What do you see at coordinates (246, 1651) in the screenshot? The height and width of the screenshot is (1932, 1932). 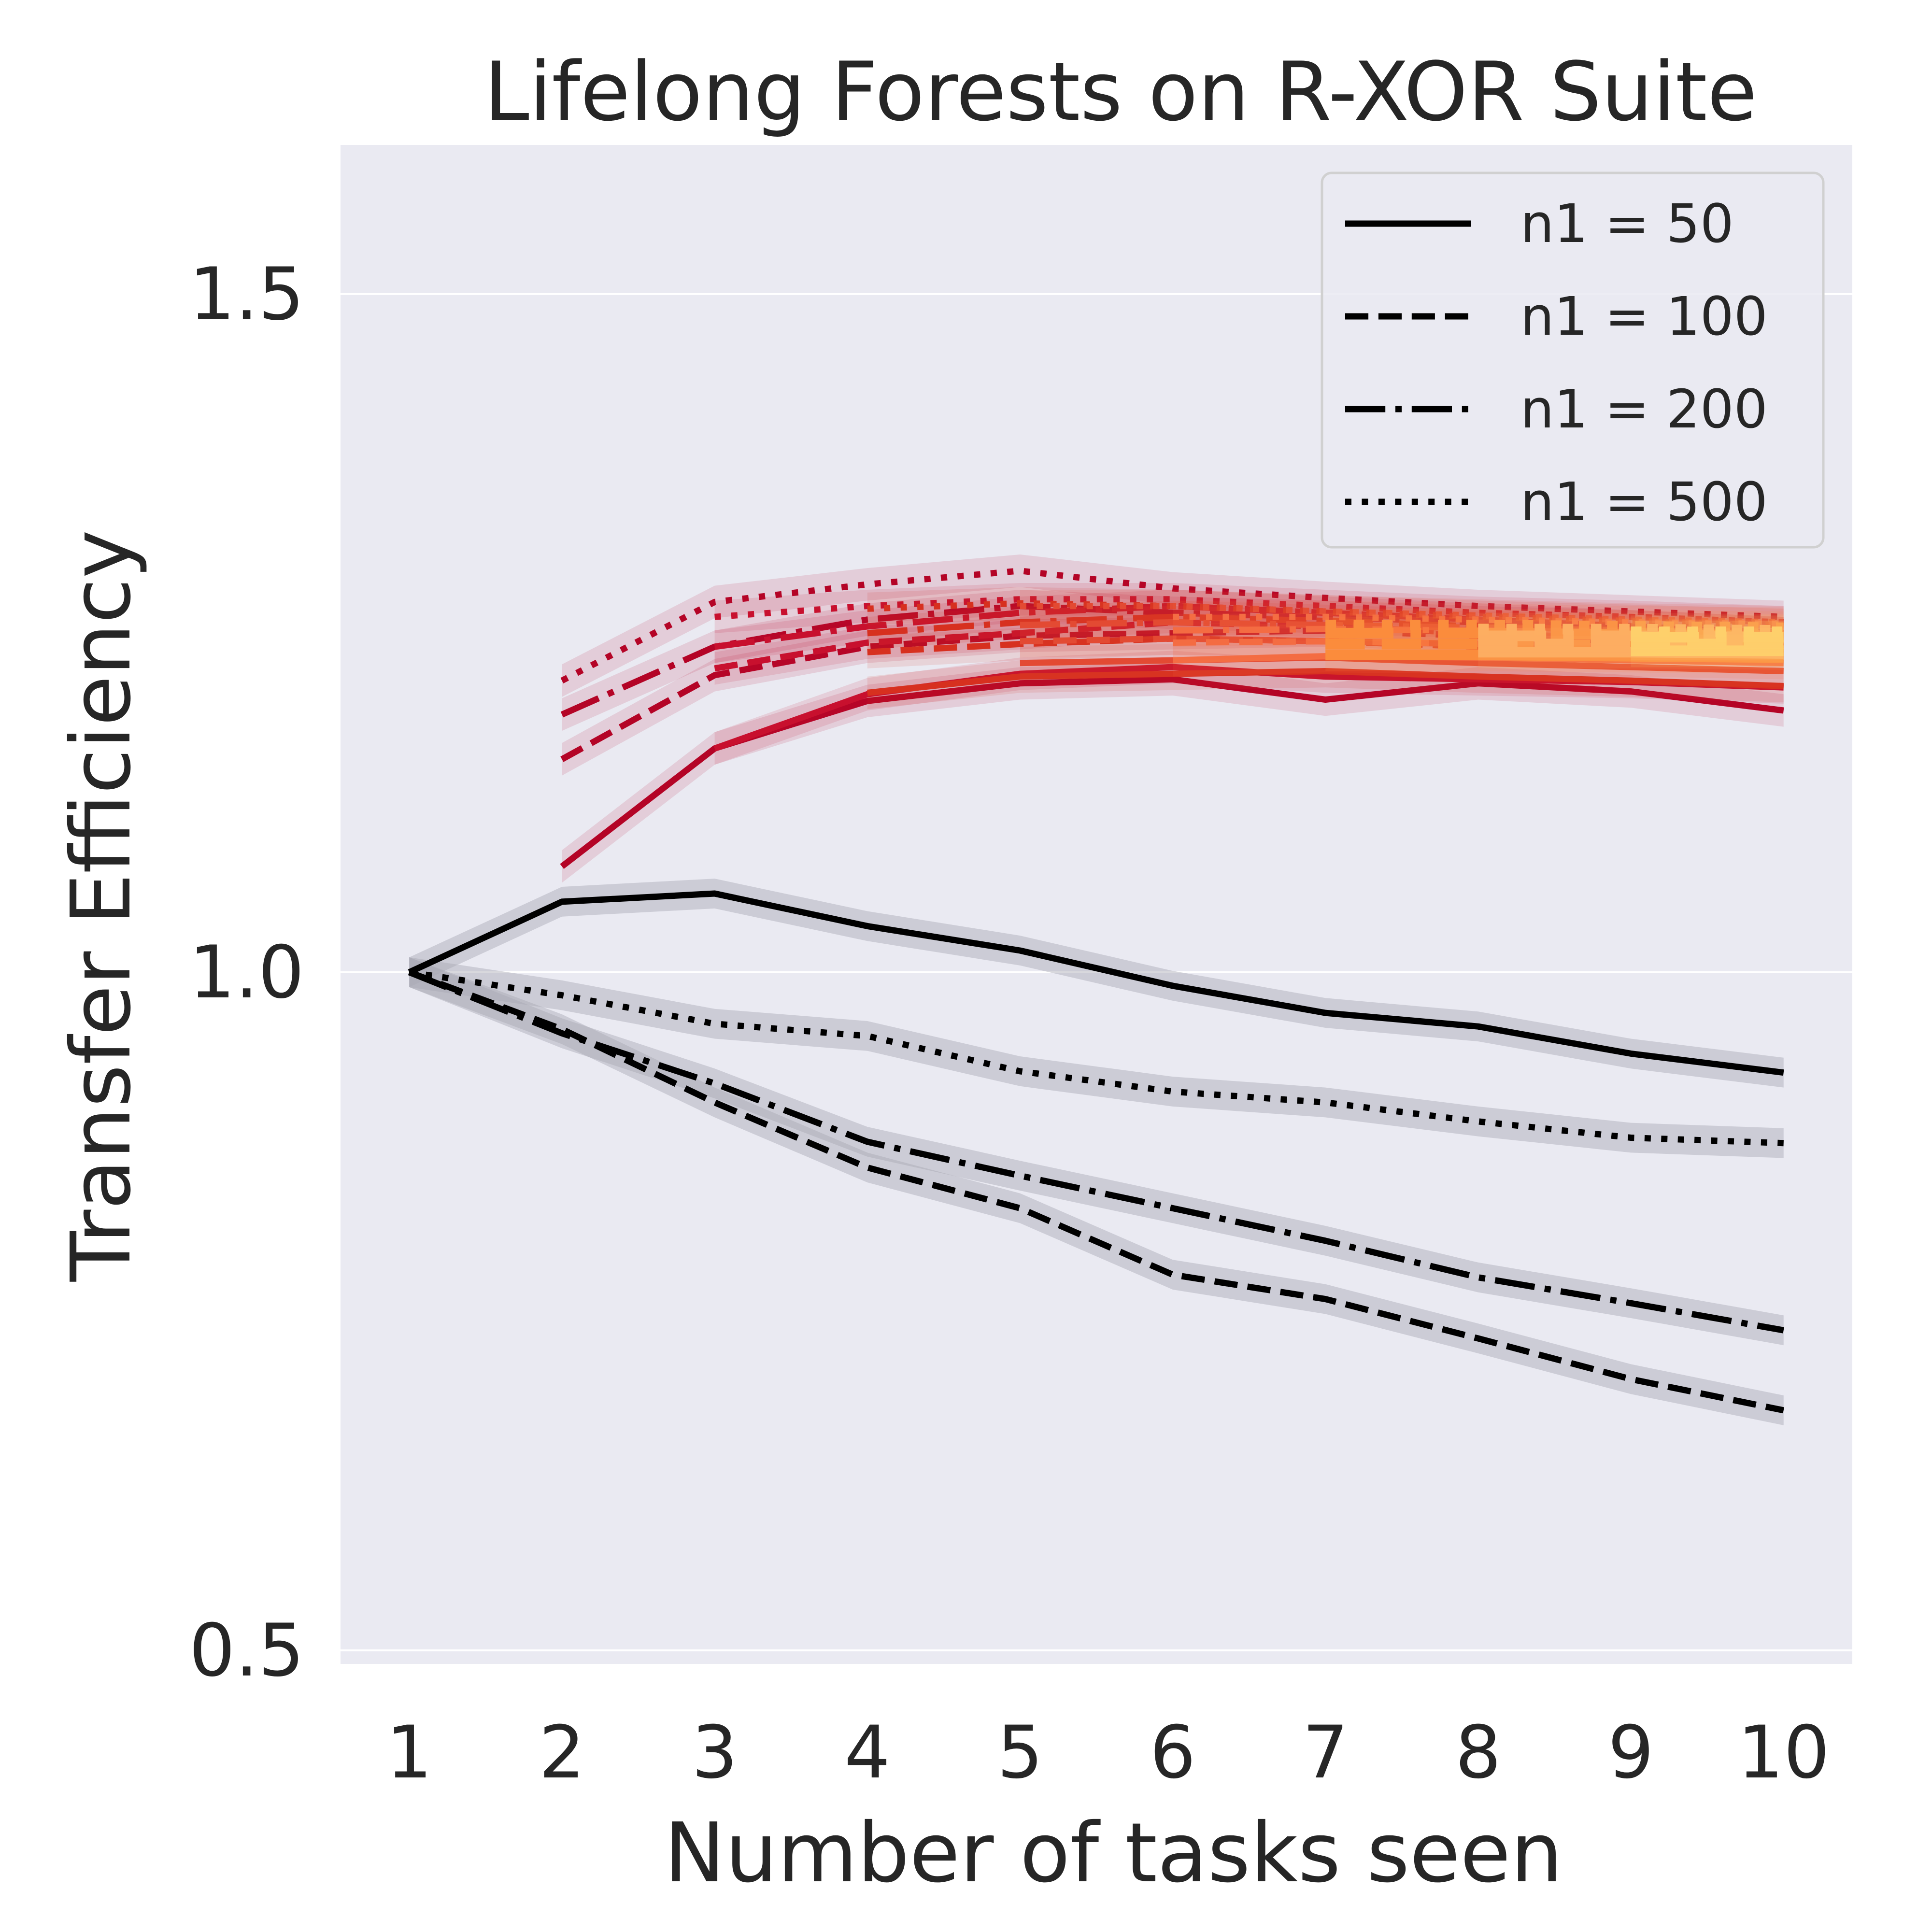 I see `y-tick-label: 0.5` at bounding box center [246, 1651].